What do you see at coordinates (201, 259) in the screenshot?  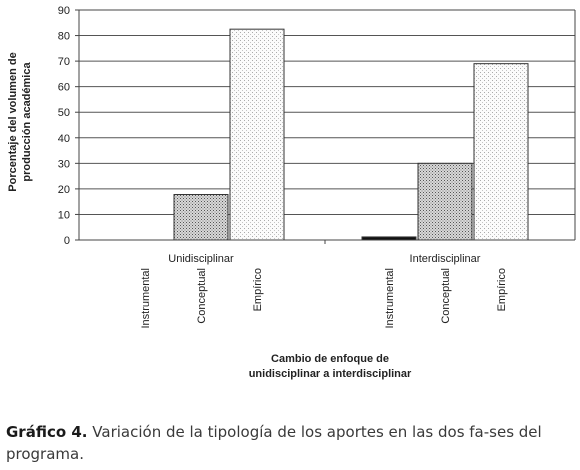 I see `group-label: Unidisciplinar` at bounding box center [201, 259].